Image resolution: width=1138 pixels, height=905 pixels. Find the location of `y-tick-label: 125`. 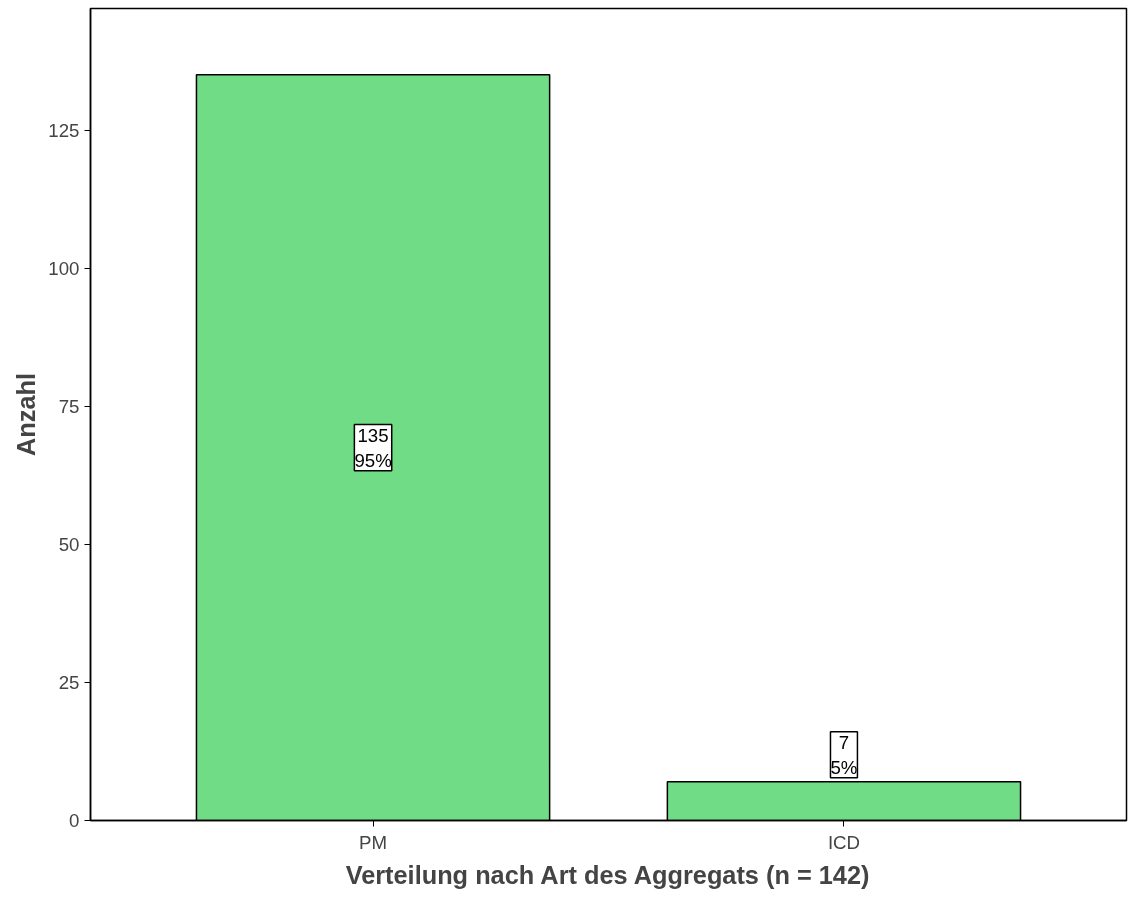

y-tick-label: 125 is located at coordinates (64, 130).